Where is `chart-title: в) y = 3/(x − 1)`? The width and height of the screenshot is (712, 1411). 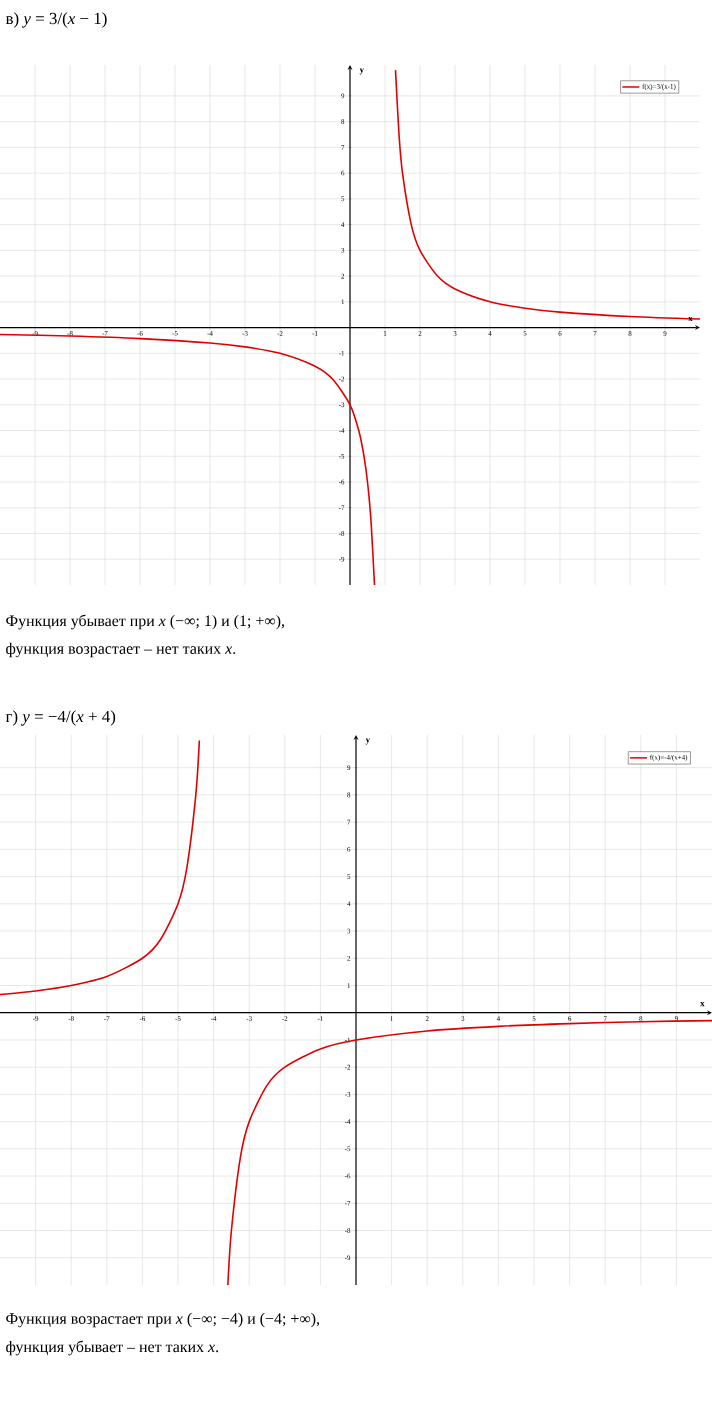
chart-title: в) y = 3/(x − 1) is located at coordinates (56, 20).